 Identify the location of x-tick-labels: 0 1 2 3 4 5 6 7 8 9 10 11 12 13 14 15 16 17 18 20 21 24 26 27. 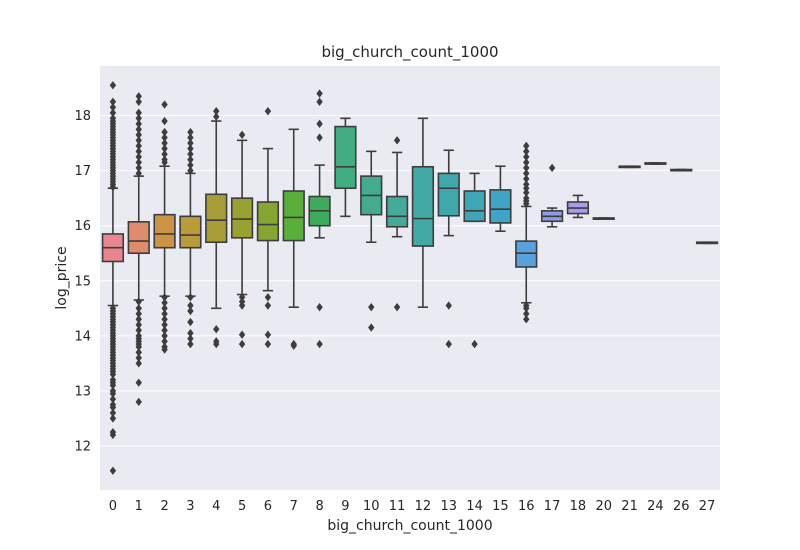
(412, 506).